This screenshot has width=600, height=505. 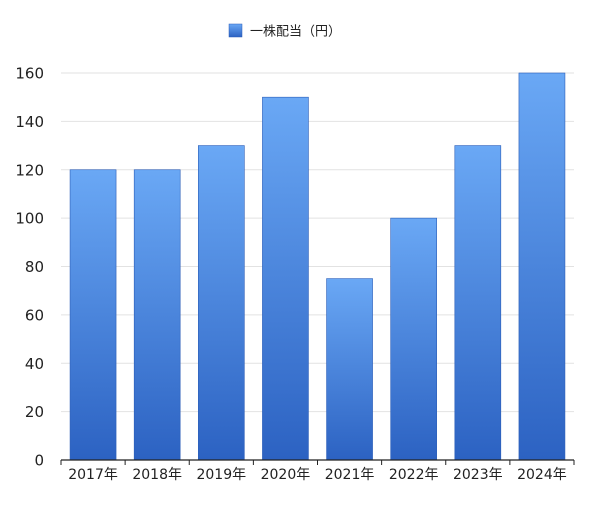 I want to click on legend-swatch, so click(x=235, y=30).